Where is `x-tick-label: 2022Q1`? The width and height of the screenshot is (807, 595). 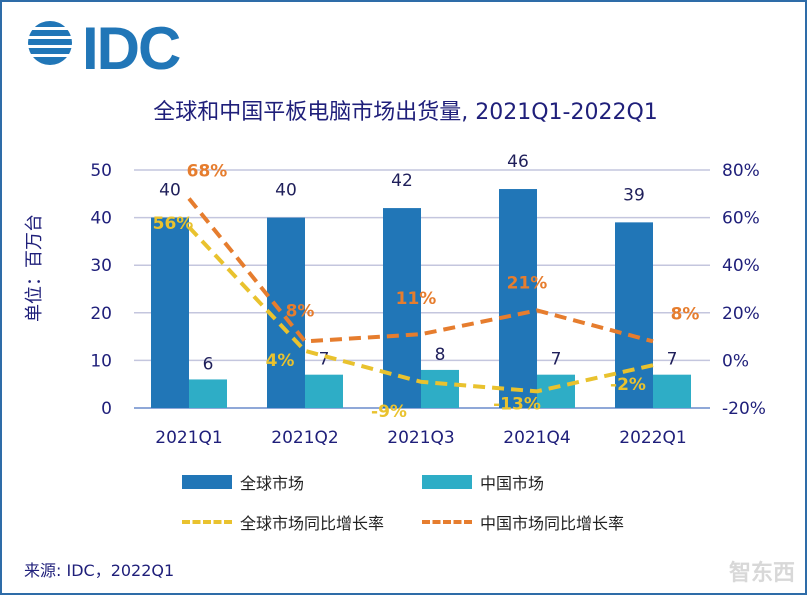 x-tick-label: 2022Q1 is located at coordinates (652, 438).